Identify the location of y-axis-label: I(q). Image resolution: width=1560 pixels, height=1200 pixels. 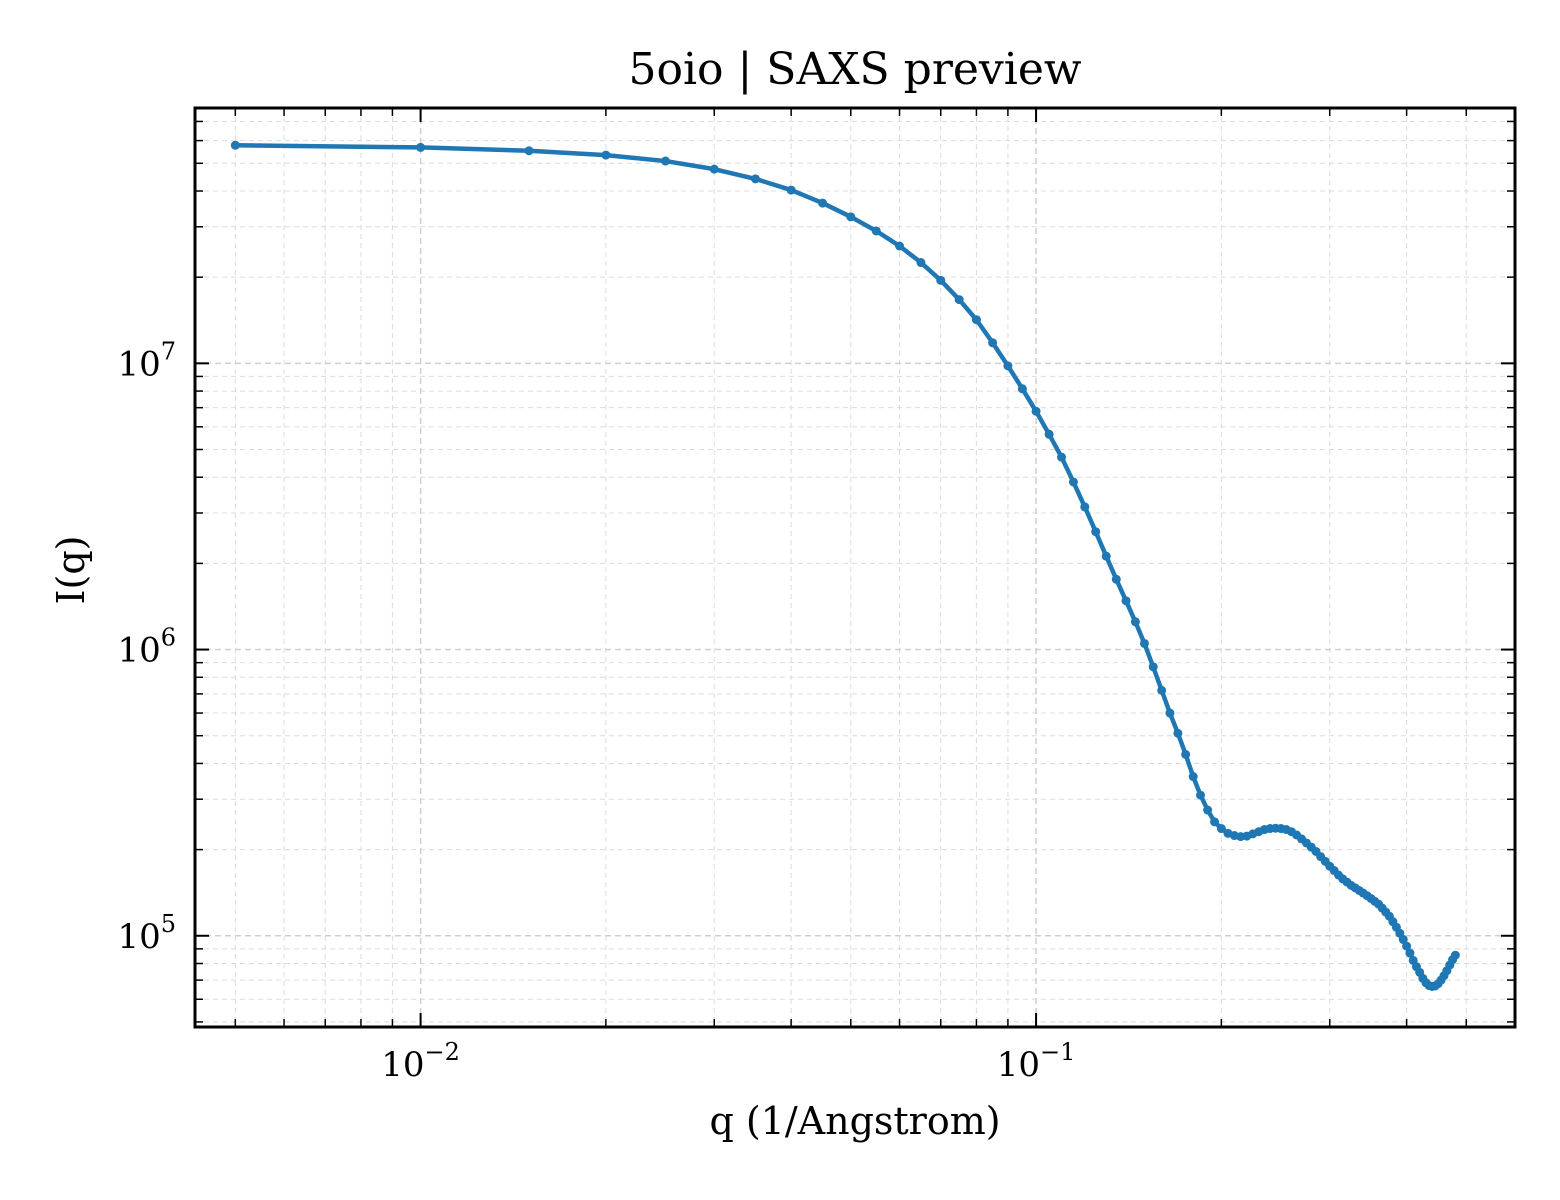
(71, 570).